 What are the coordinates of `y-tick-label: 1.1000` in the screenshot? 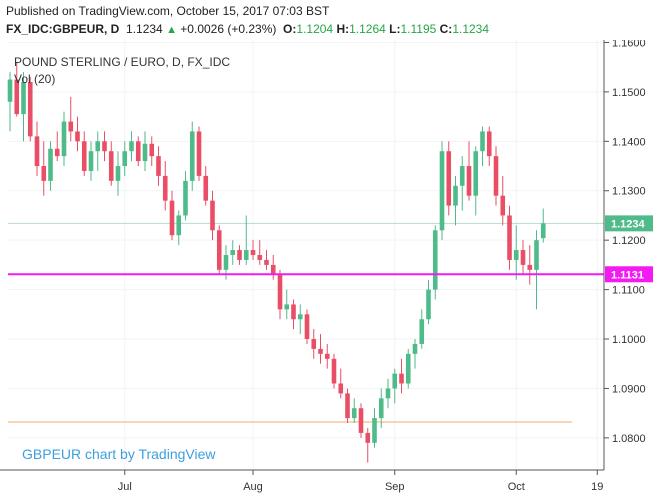 It's located at (629, 340).